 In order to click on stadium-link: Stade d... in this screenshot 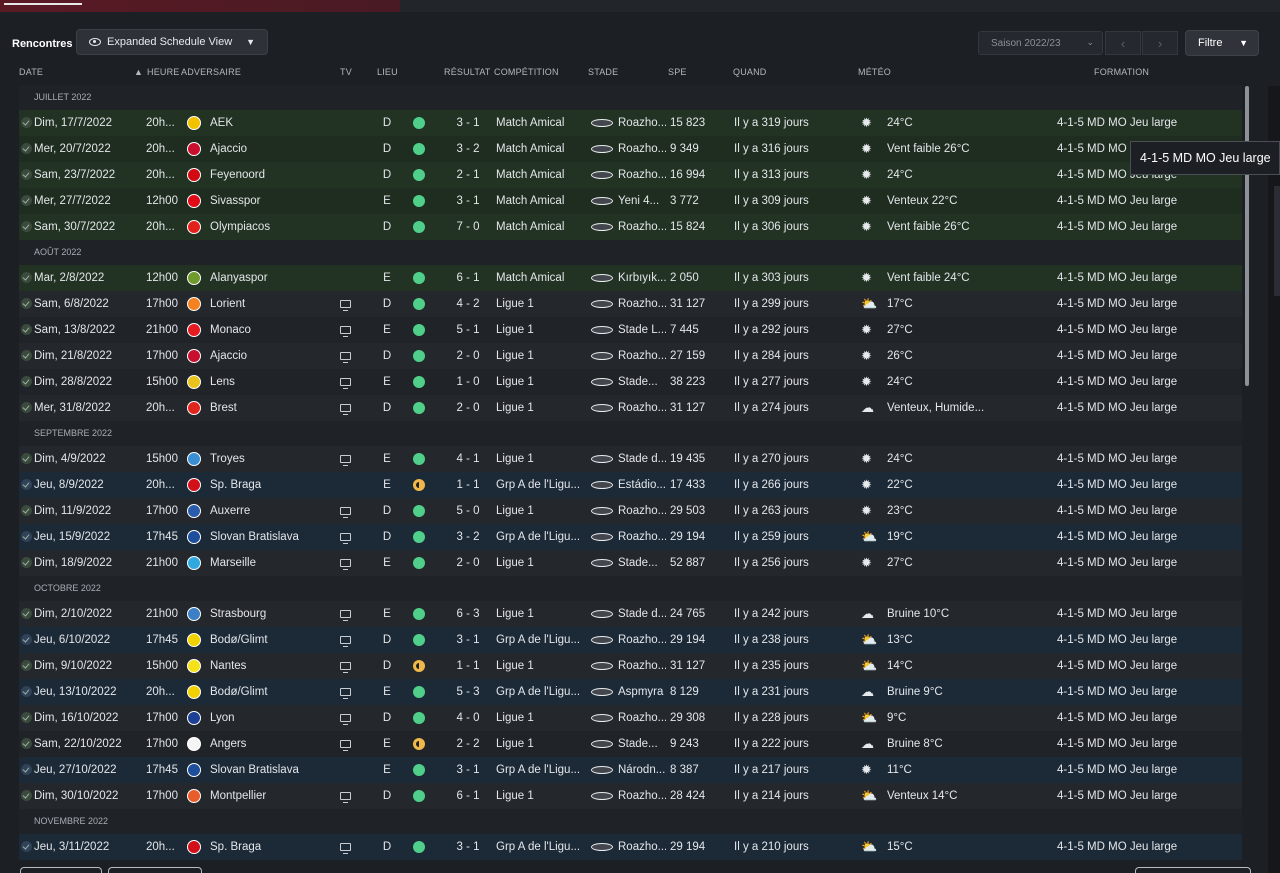, I will do `click(642, 459)`.